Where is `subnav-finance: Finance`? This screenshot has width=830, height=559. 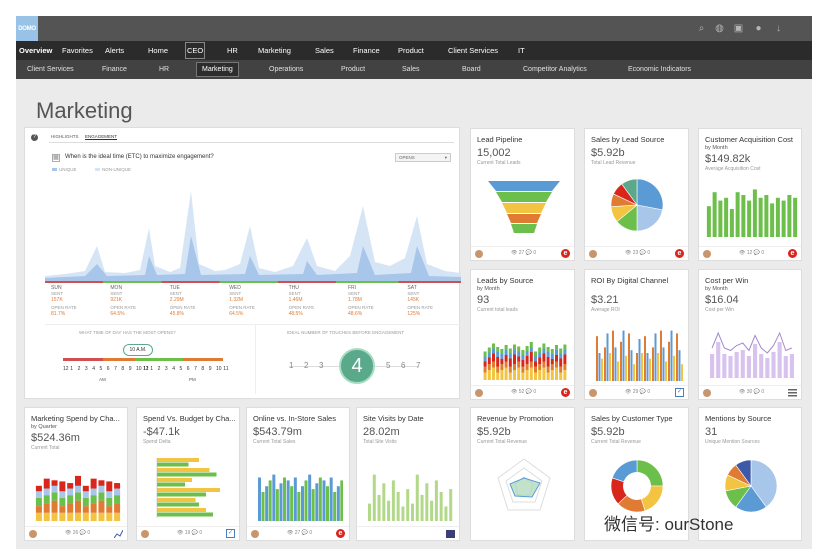
subnav-finance: Finance is located at coordinates (114, 69).